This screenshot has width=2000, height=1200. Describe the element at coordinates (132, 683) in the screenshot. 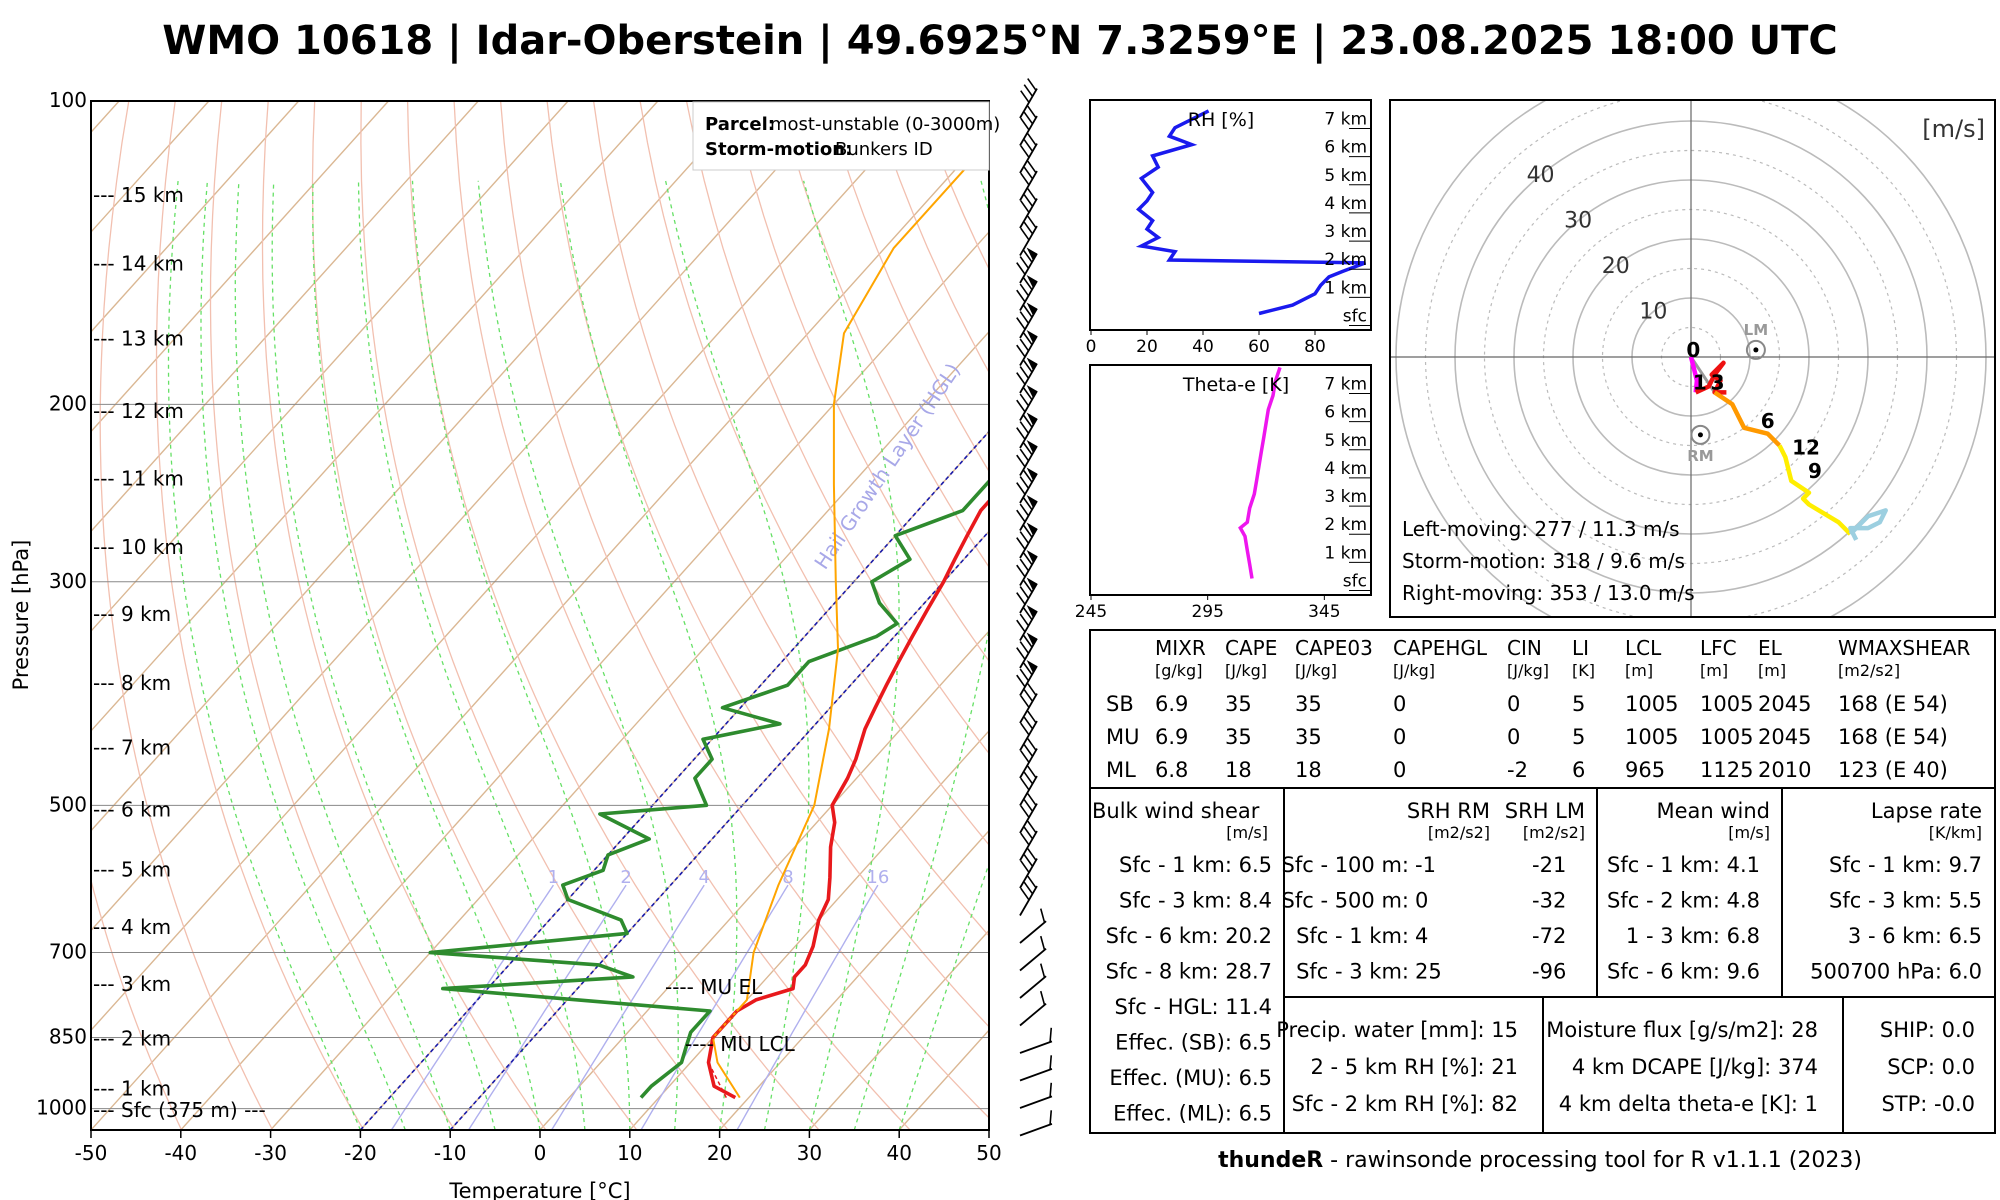

I see `height-label: --- 8 km` at that location.